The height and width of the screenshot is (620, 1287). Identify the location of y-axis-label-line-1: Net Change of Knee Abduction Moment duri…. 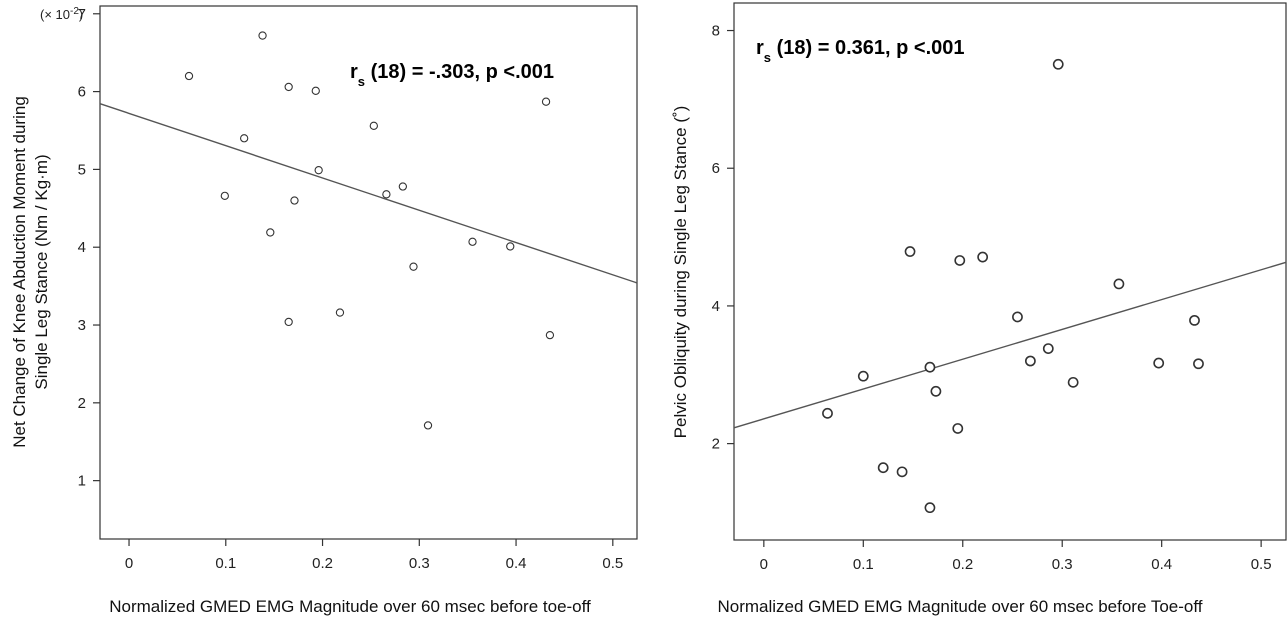
(19, 272).